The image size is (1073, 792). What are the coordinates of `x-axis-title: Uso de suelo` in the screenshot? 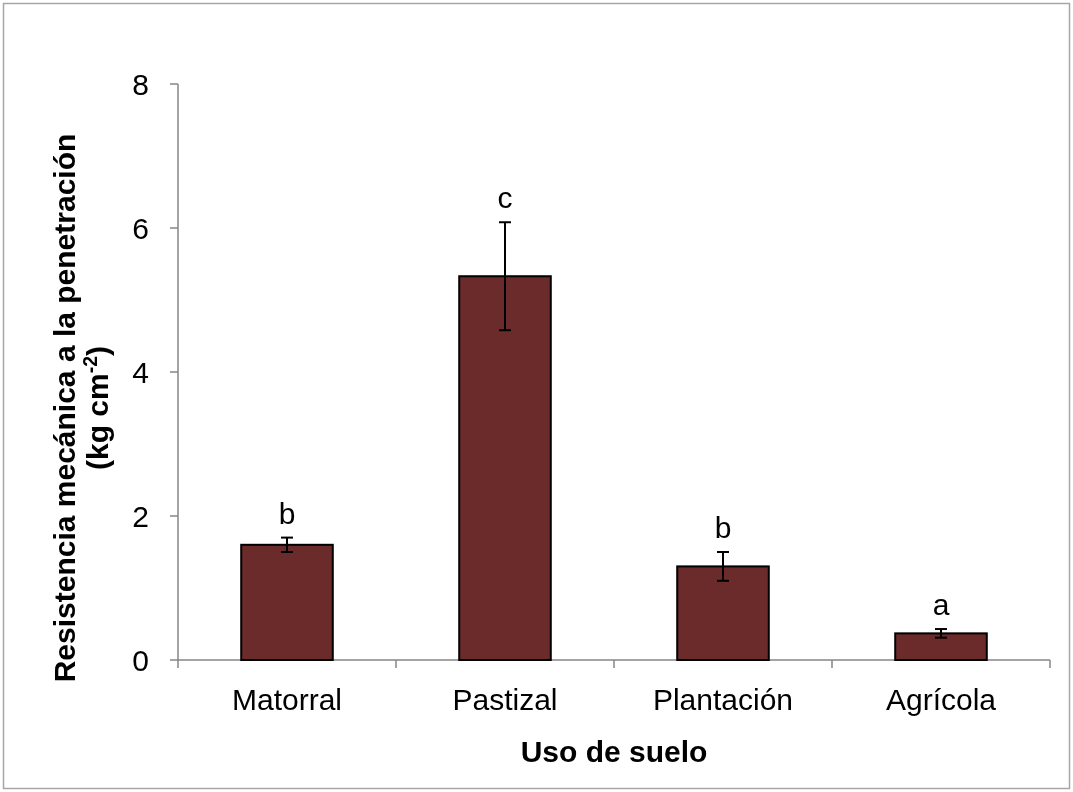 It's located at (614, 751).